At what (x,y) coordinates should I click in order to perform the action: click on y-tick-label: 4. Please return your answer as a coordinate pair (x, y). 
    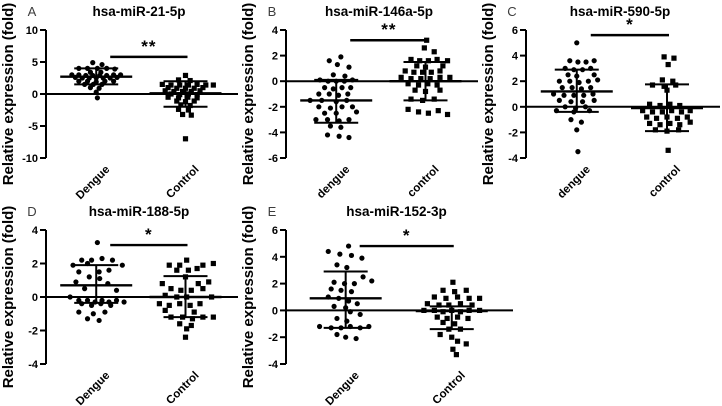
    Looking at the image, I should click on (275, 258).